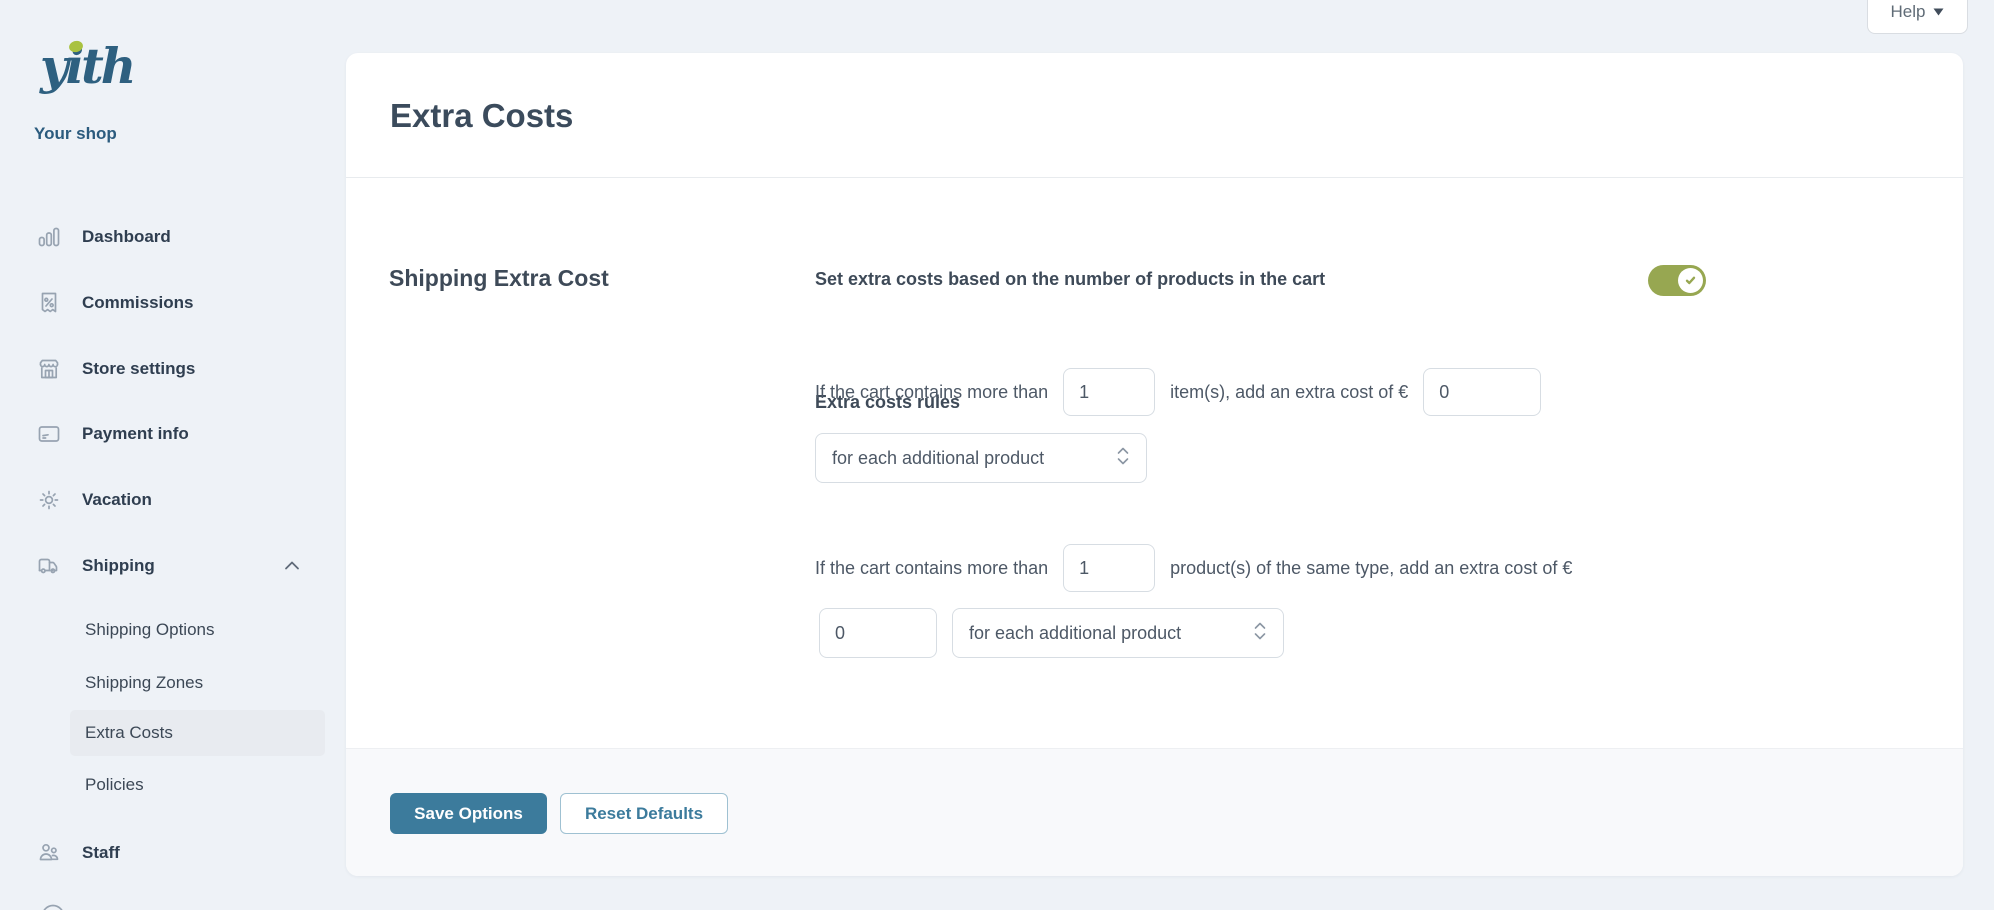  What do you see at coordinates (1677, 280) in the screenshot?
I see `extra-costs-toggle` at bounding box center [1677, 280].